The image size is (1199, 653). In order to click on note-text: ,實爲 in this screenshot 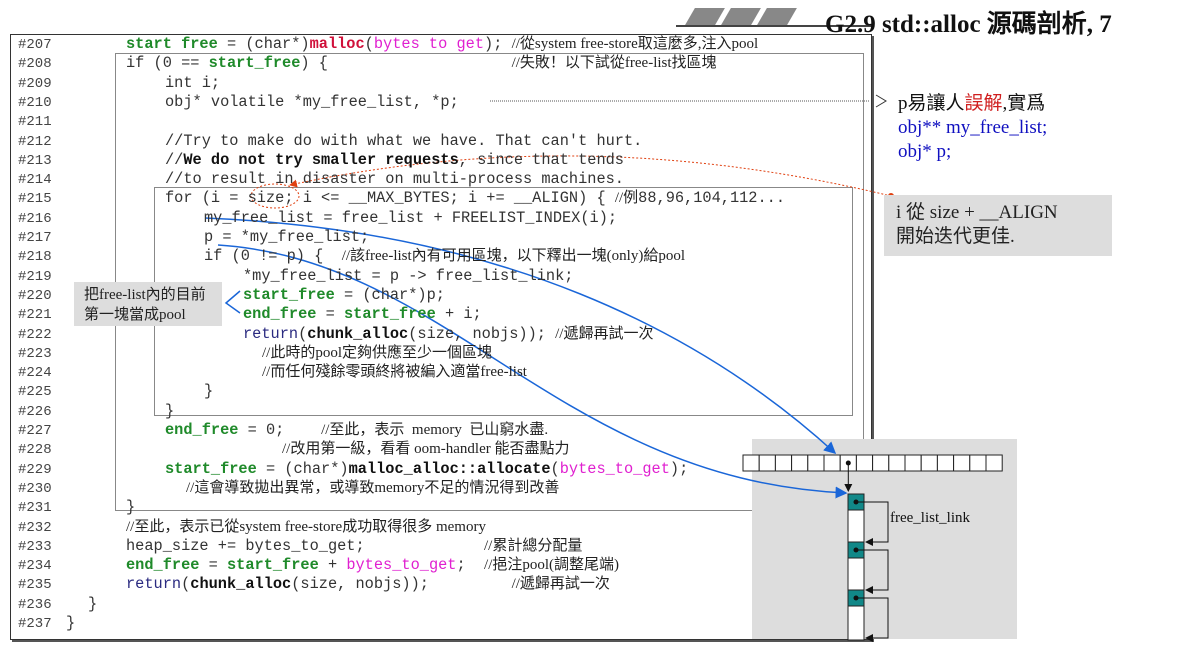, I will do `click(1024, 103)`.